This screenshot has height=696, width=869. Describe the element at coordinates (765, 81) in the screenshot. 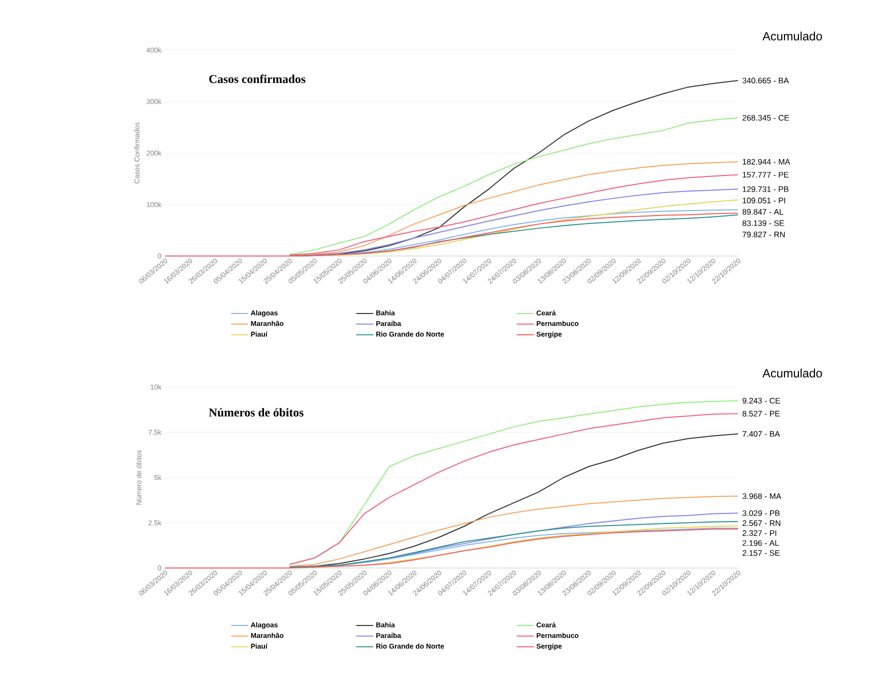

I see `annotation: 340.665 - BA` at that location.